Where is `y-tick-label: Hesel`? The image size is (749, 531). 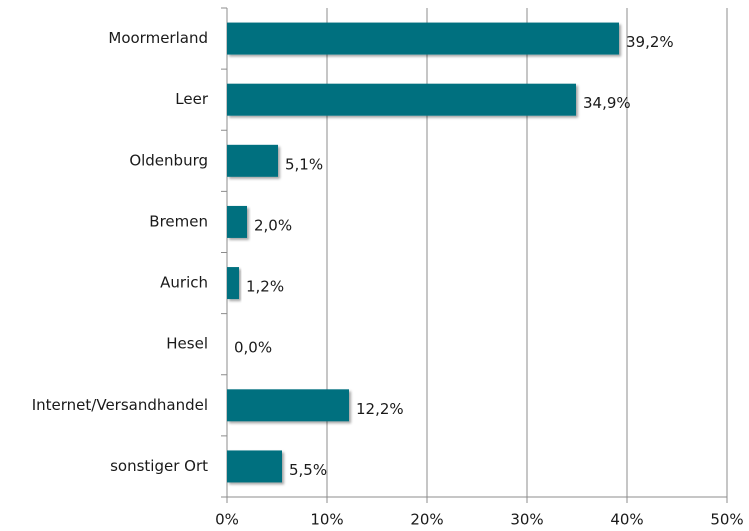
y-tick-label: Hesel is located at coordinates (187, 344).